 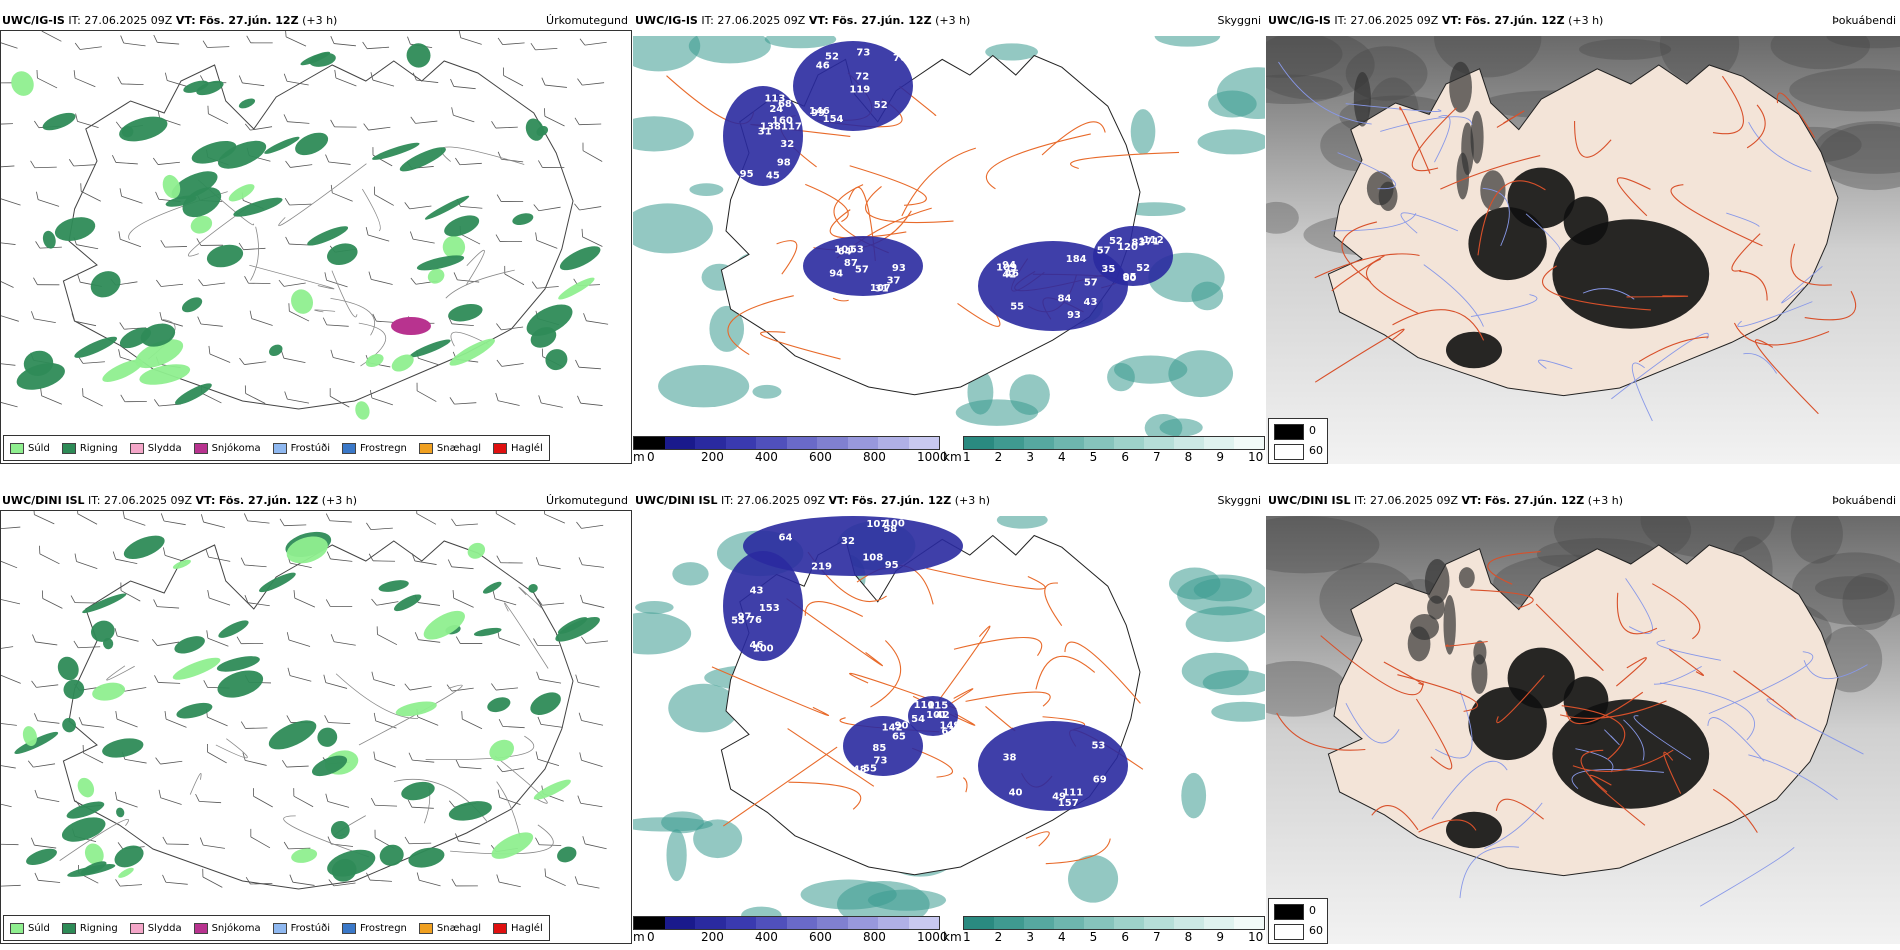 What do you see at coordinates (39, 928) in the screenshot?
I see `legend-label: Súld` at bounding box center [39, 928].